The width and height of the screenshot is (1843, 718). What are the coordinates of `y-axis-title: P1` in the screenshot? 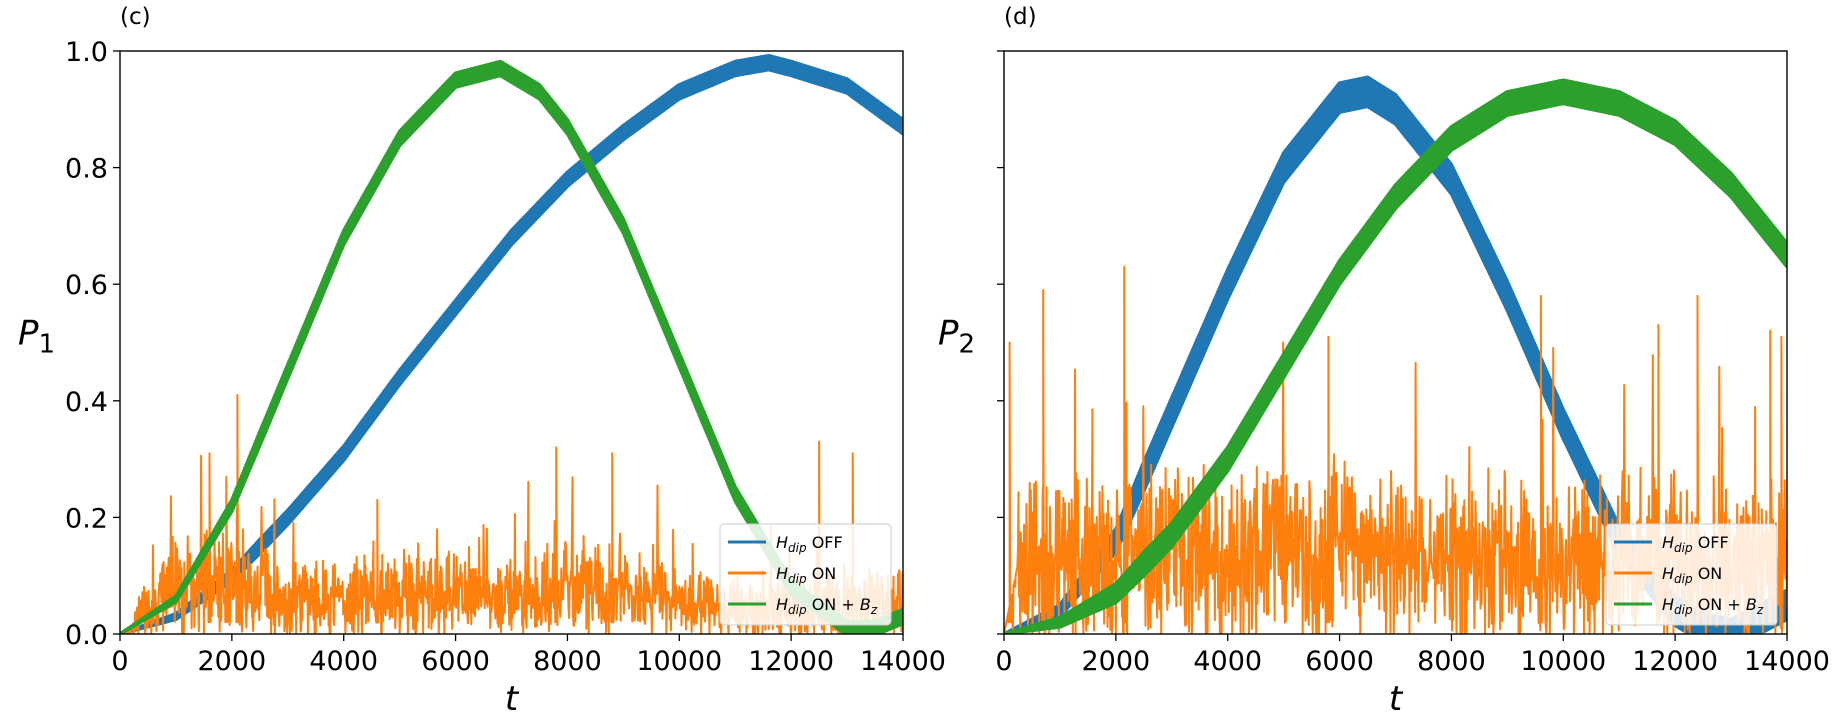 It's located at (36, 337).